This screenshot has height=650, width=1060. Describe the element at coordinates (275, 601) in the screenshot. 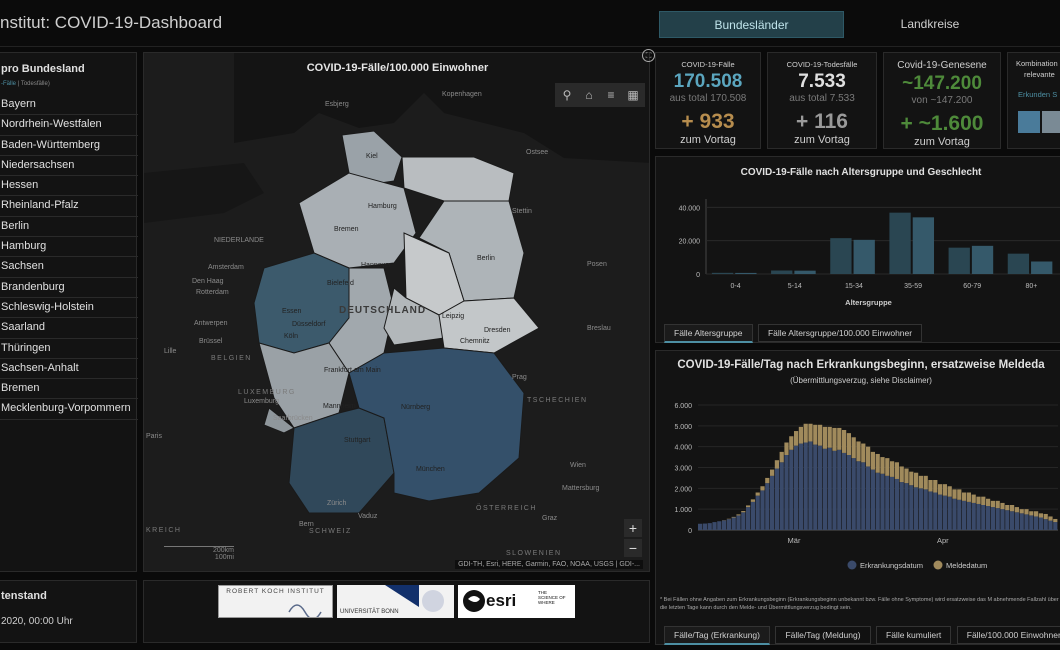

I see `rki-logo: ROBERT KOCH INSTITUT` at that location.